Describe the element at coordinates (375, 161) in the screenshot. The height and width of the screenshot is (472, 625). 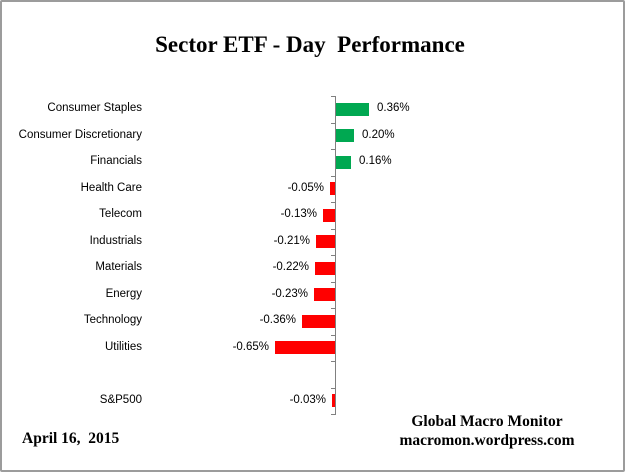
I see `value-label: 0.16%` at that location.